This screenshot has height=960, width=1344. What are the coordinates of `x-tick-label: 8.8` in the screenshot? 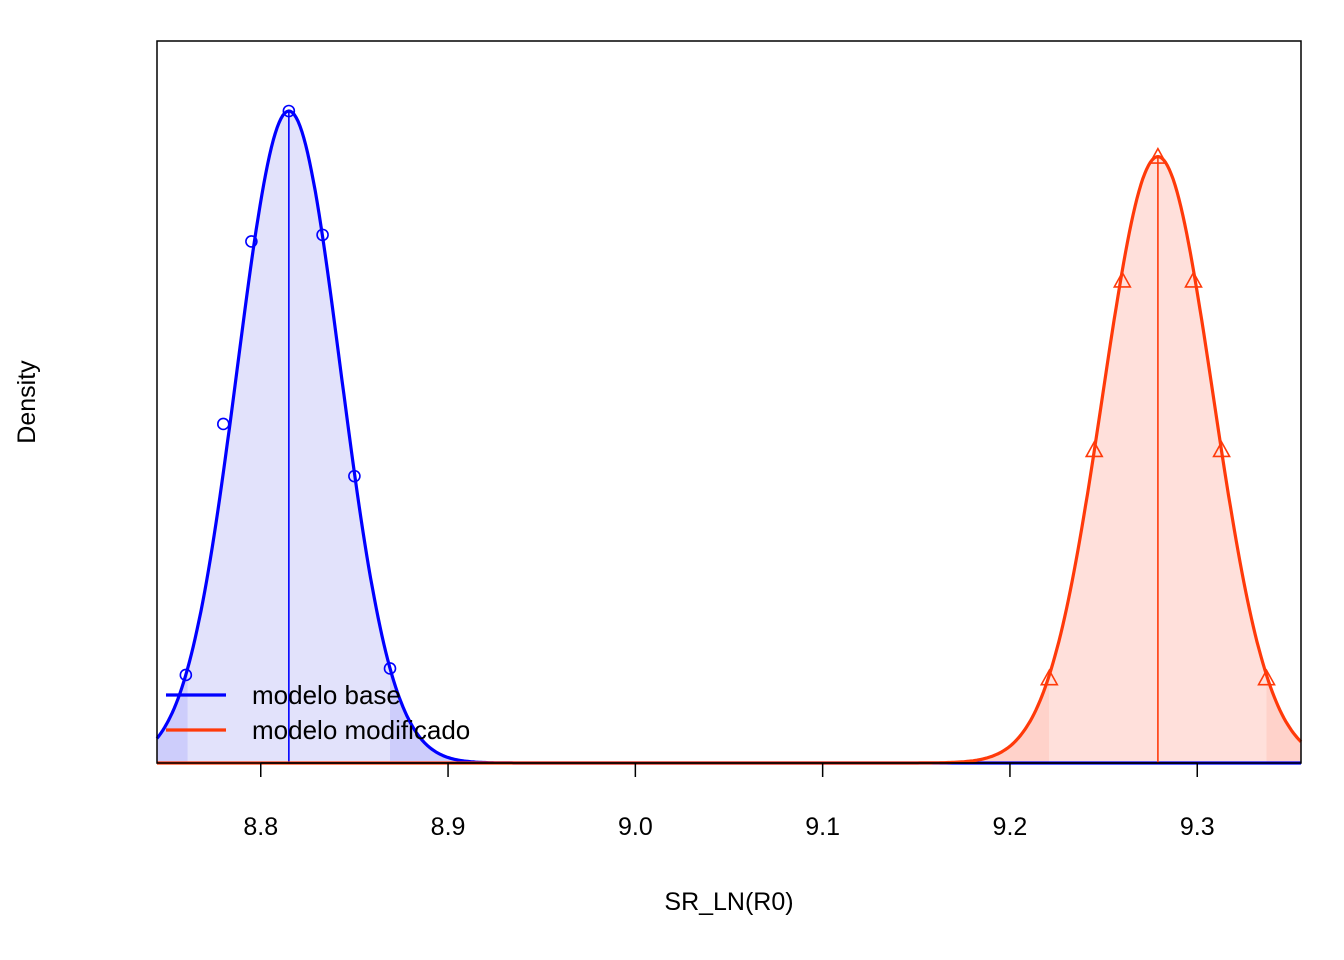 It's located at (260, 827).